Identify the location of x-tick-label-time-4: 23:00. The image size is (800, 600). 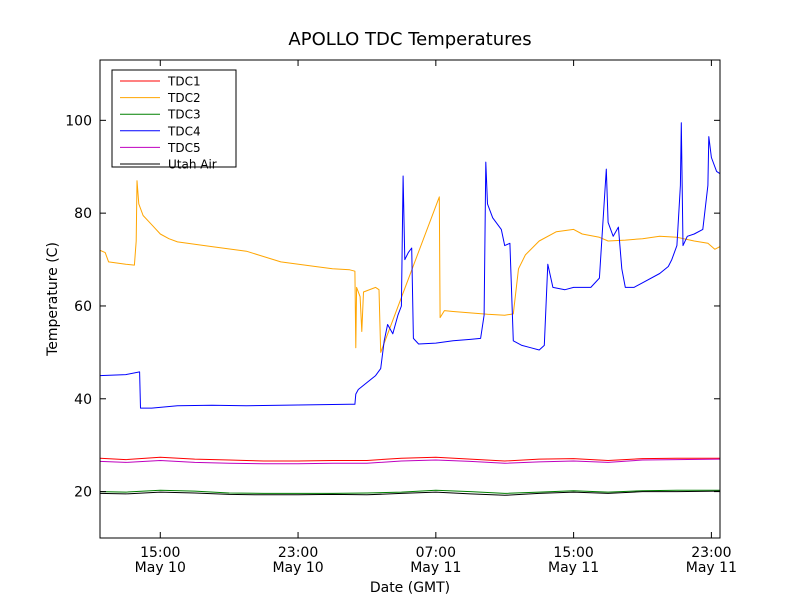
(711, 553).